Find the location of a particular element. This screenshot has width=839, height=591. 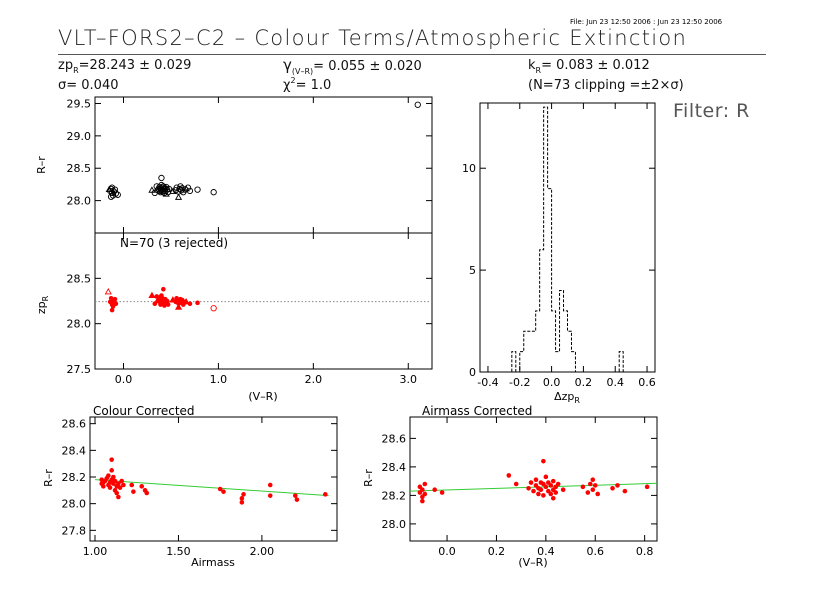

colour-corrected-fit-line is located at coordinates (211, 488).